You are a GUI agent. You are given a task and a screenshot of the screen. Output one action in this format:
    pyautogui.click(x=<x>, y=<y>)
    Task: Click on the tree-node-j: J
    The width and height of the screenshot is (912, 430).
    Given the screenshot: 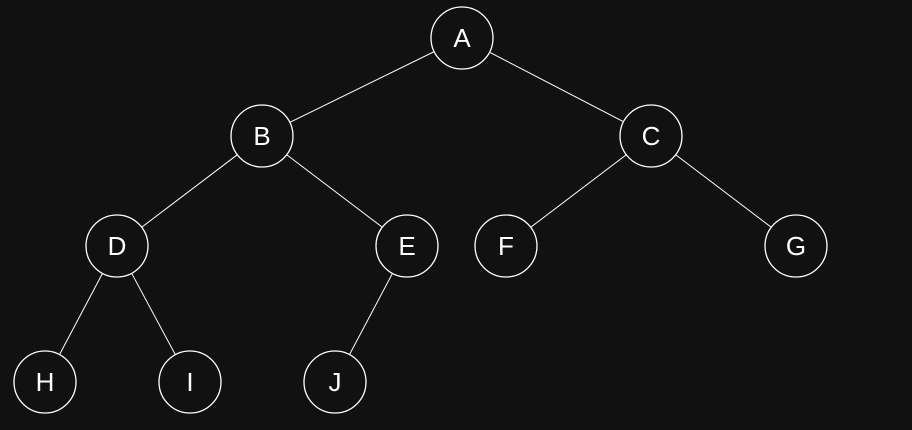 What is the action you would take?
    pyautogui.click(x=335, y=382)
    